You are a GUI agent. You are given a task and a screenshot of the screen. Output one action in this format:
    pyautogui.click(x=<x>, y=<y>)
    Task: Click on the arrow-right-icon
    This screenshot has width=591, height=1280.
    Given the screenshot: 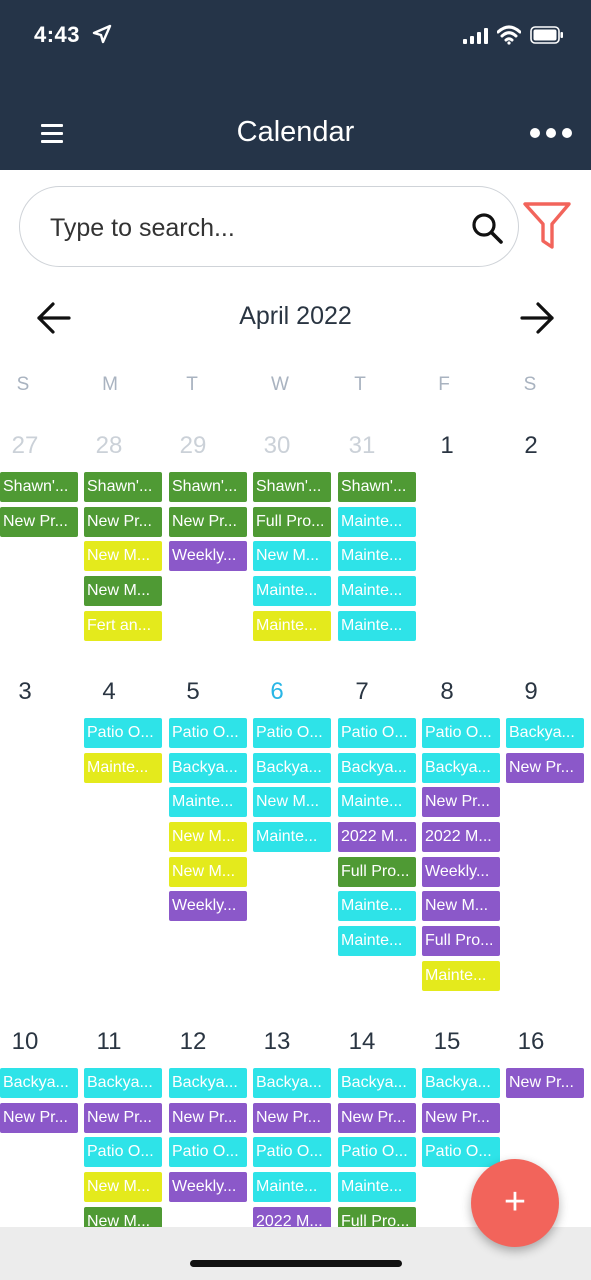 What is the action you would take?
    pyautogui.click(x=537, y=318)
    